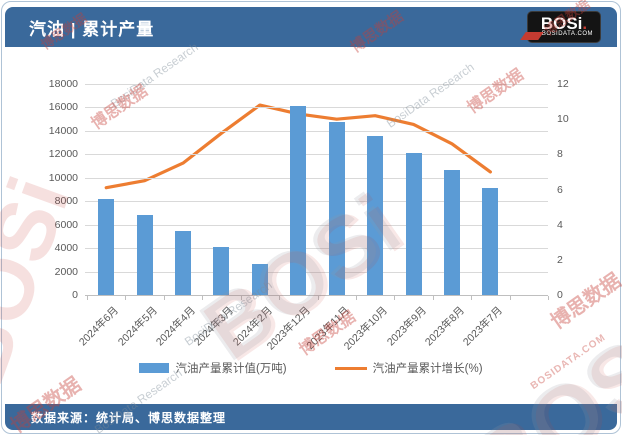 The width and height of the screenshot is (622, 435). I want to click on legend-item-line: 汽油产量累计增长(%), so click(408, 368).